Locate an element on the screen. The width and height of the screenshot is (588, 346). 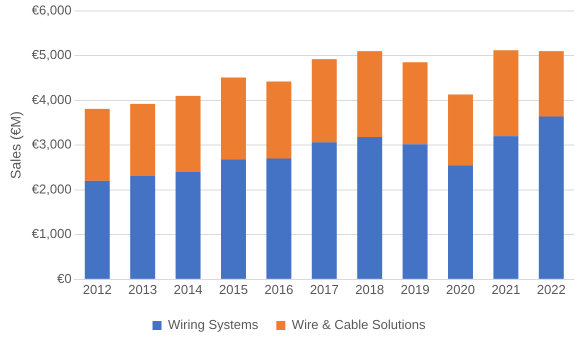
y-tick-label: €1,000 is located at coordinates (52, 234).